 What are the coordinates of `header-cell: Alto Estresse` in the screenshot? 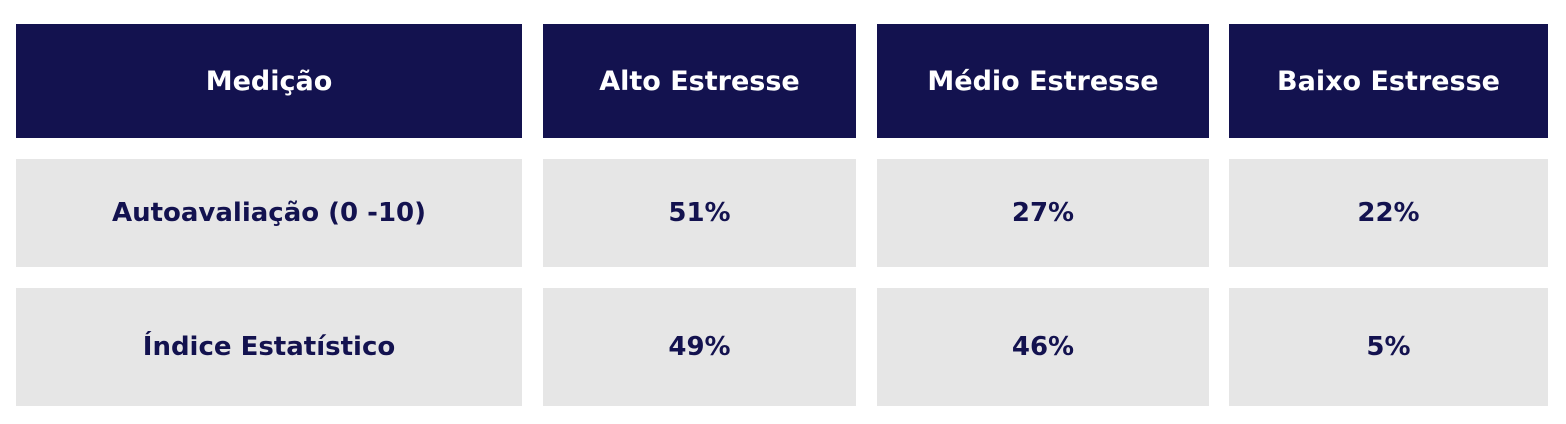 It's located at (699, 81).